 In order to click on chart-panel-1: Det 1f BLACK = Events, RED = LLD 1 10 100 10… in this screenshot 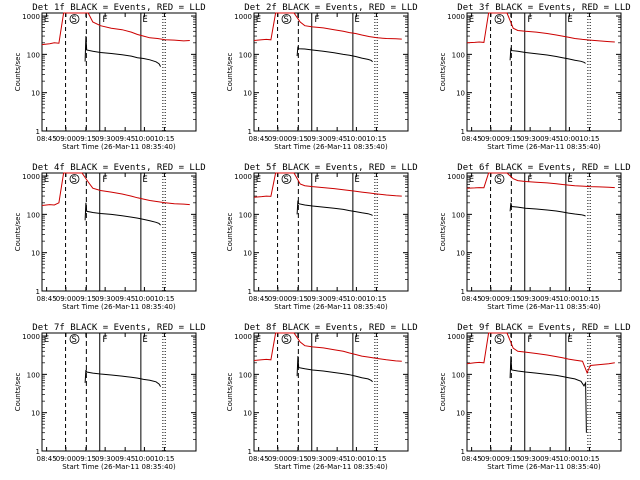, I will do `click(110, 77)`.